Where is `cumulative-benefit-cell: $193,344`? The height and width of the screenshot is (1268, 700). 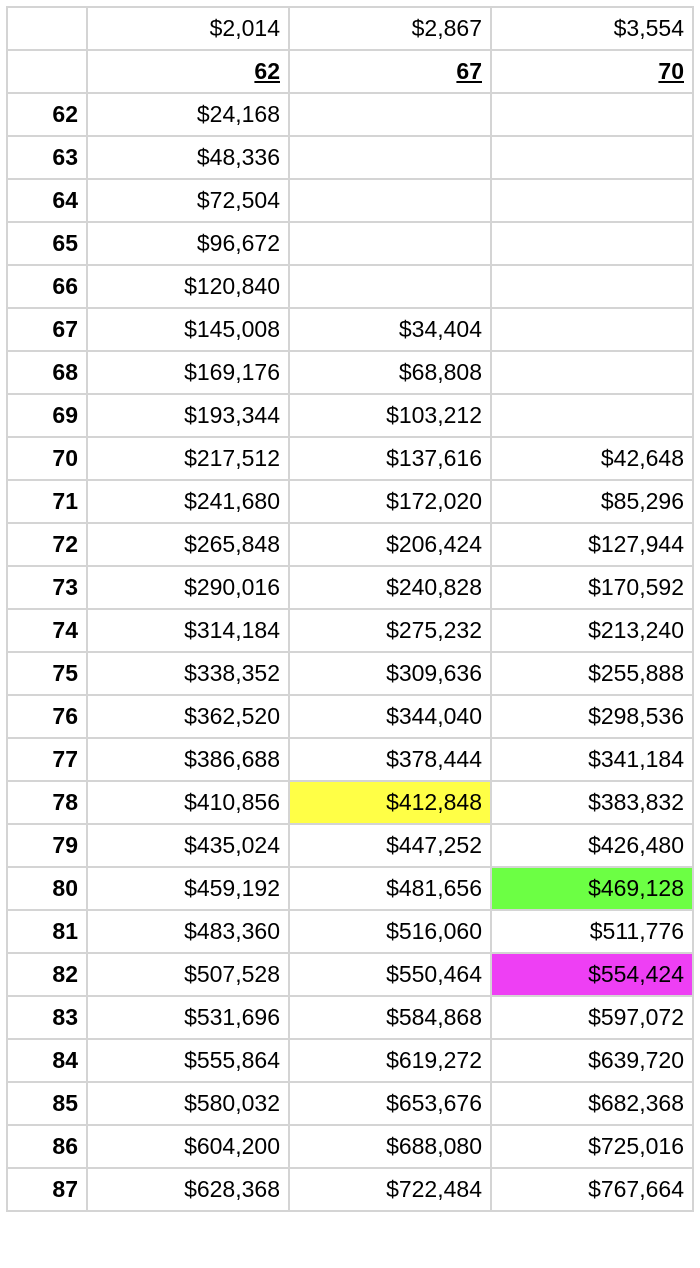 cumulative-benefit-cell: $193,344 is located at coordinates (188, 415).